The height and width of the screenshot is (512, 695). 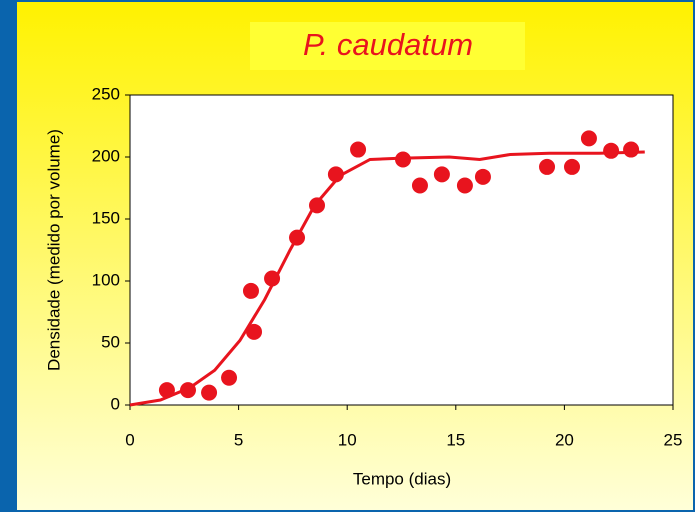 I want to click on y-tick-label: 0, so click(x=115, y=403).